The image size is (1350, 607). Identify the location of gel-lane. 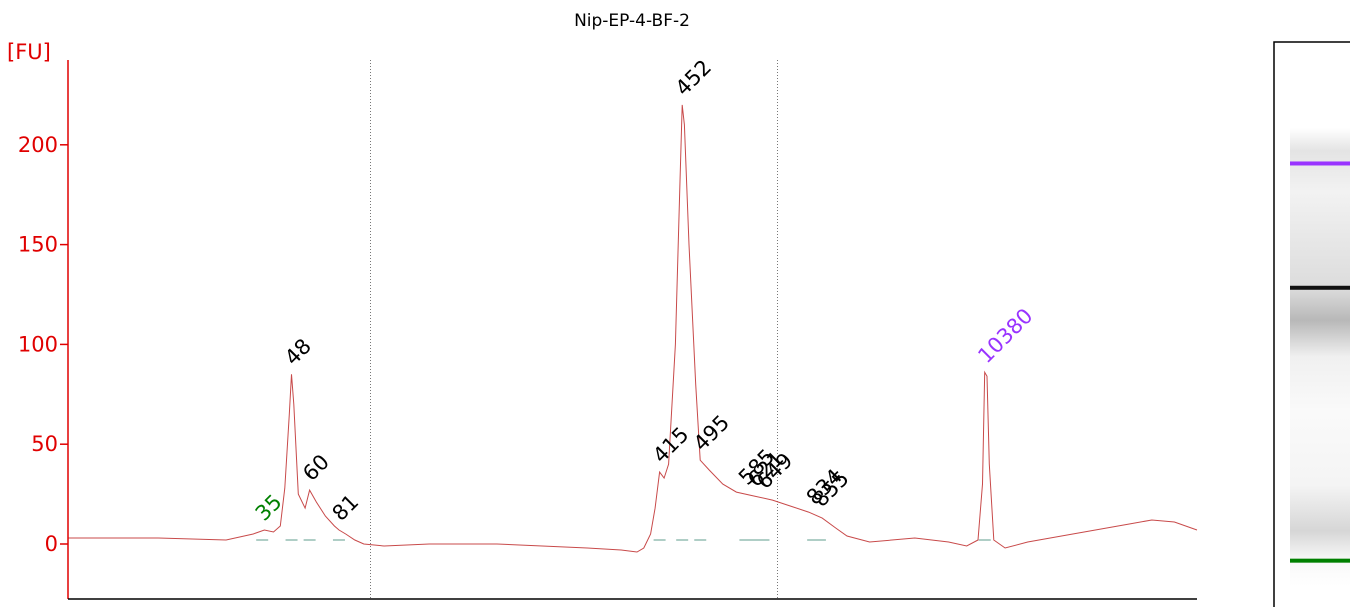
(1311, 324).